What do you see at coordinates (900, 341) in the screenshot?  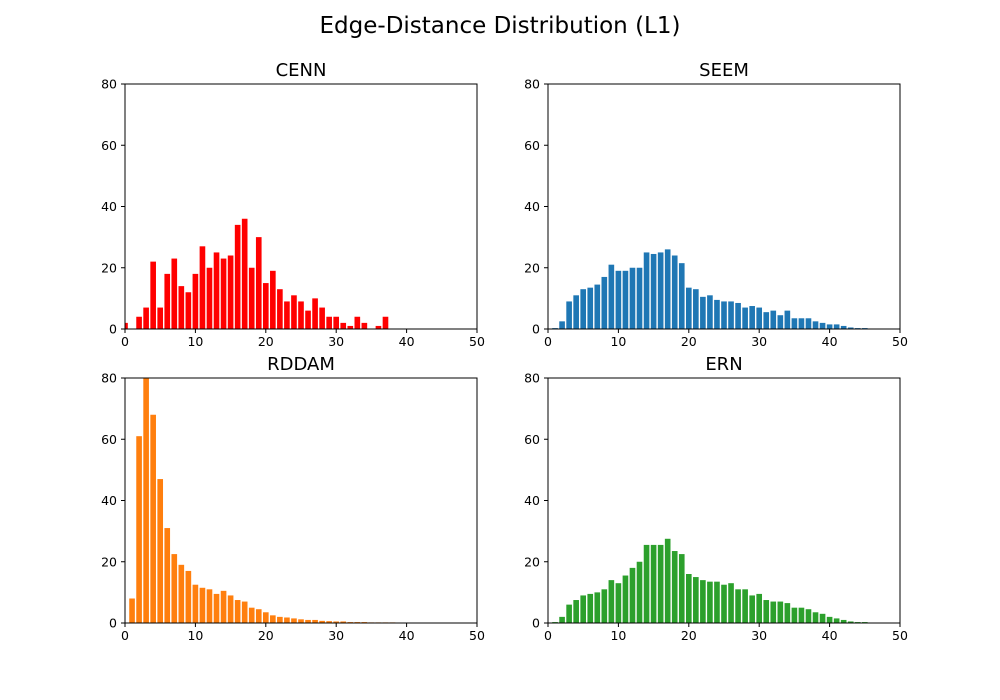 I see `seem-xtick-label: 50` at bounding box center [900, 341].